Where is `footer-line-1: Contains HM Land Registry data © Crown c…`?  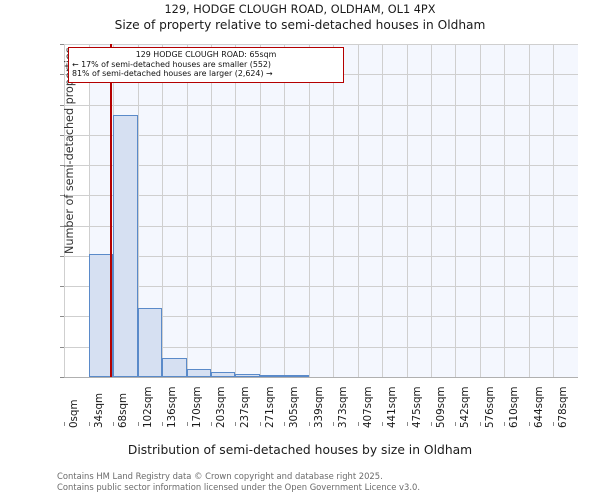
footer-line-1: Contains HM Land Registry data © Crown c… is located at coordinates (220, 476).